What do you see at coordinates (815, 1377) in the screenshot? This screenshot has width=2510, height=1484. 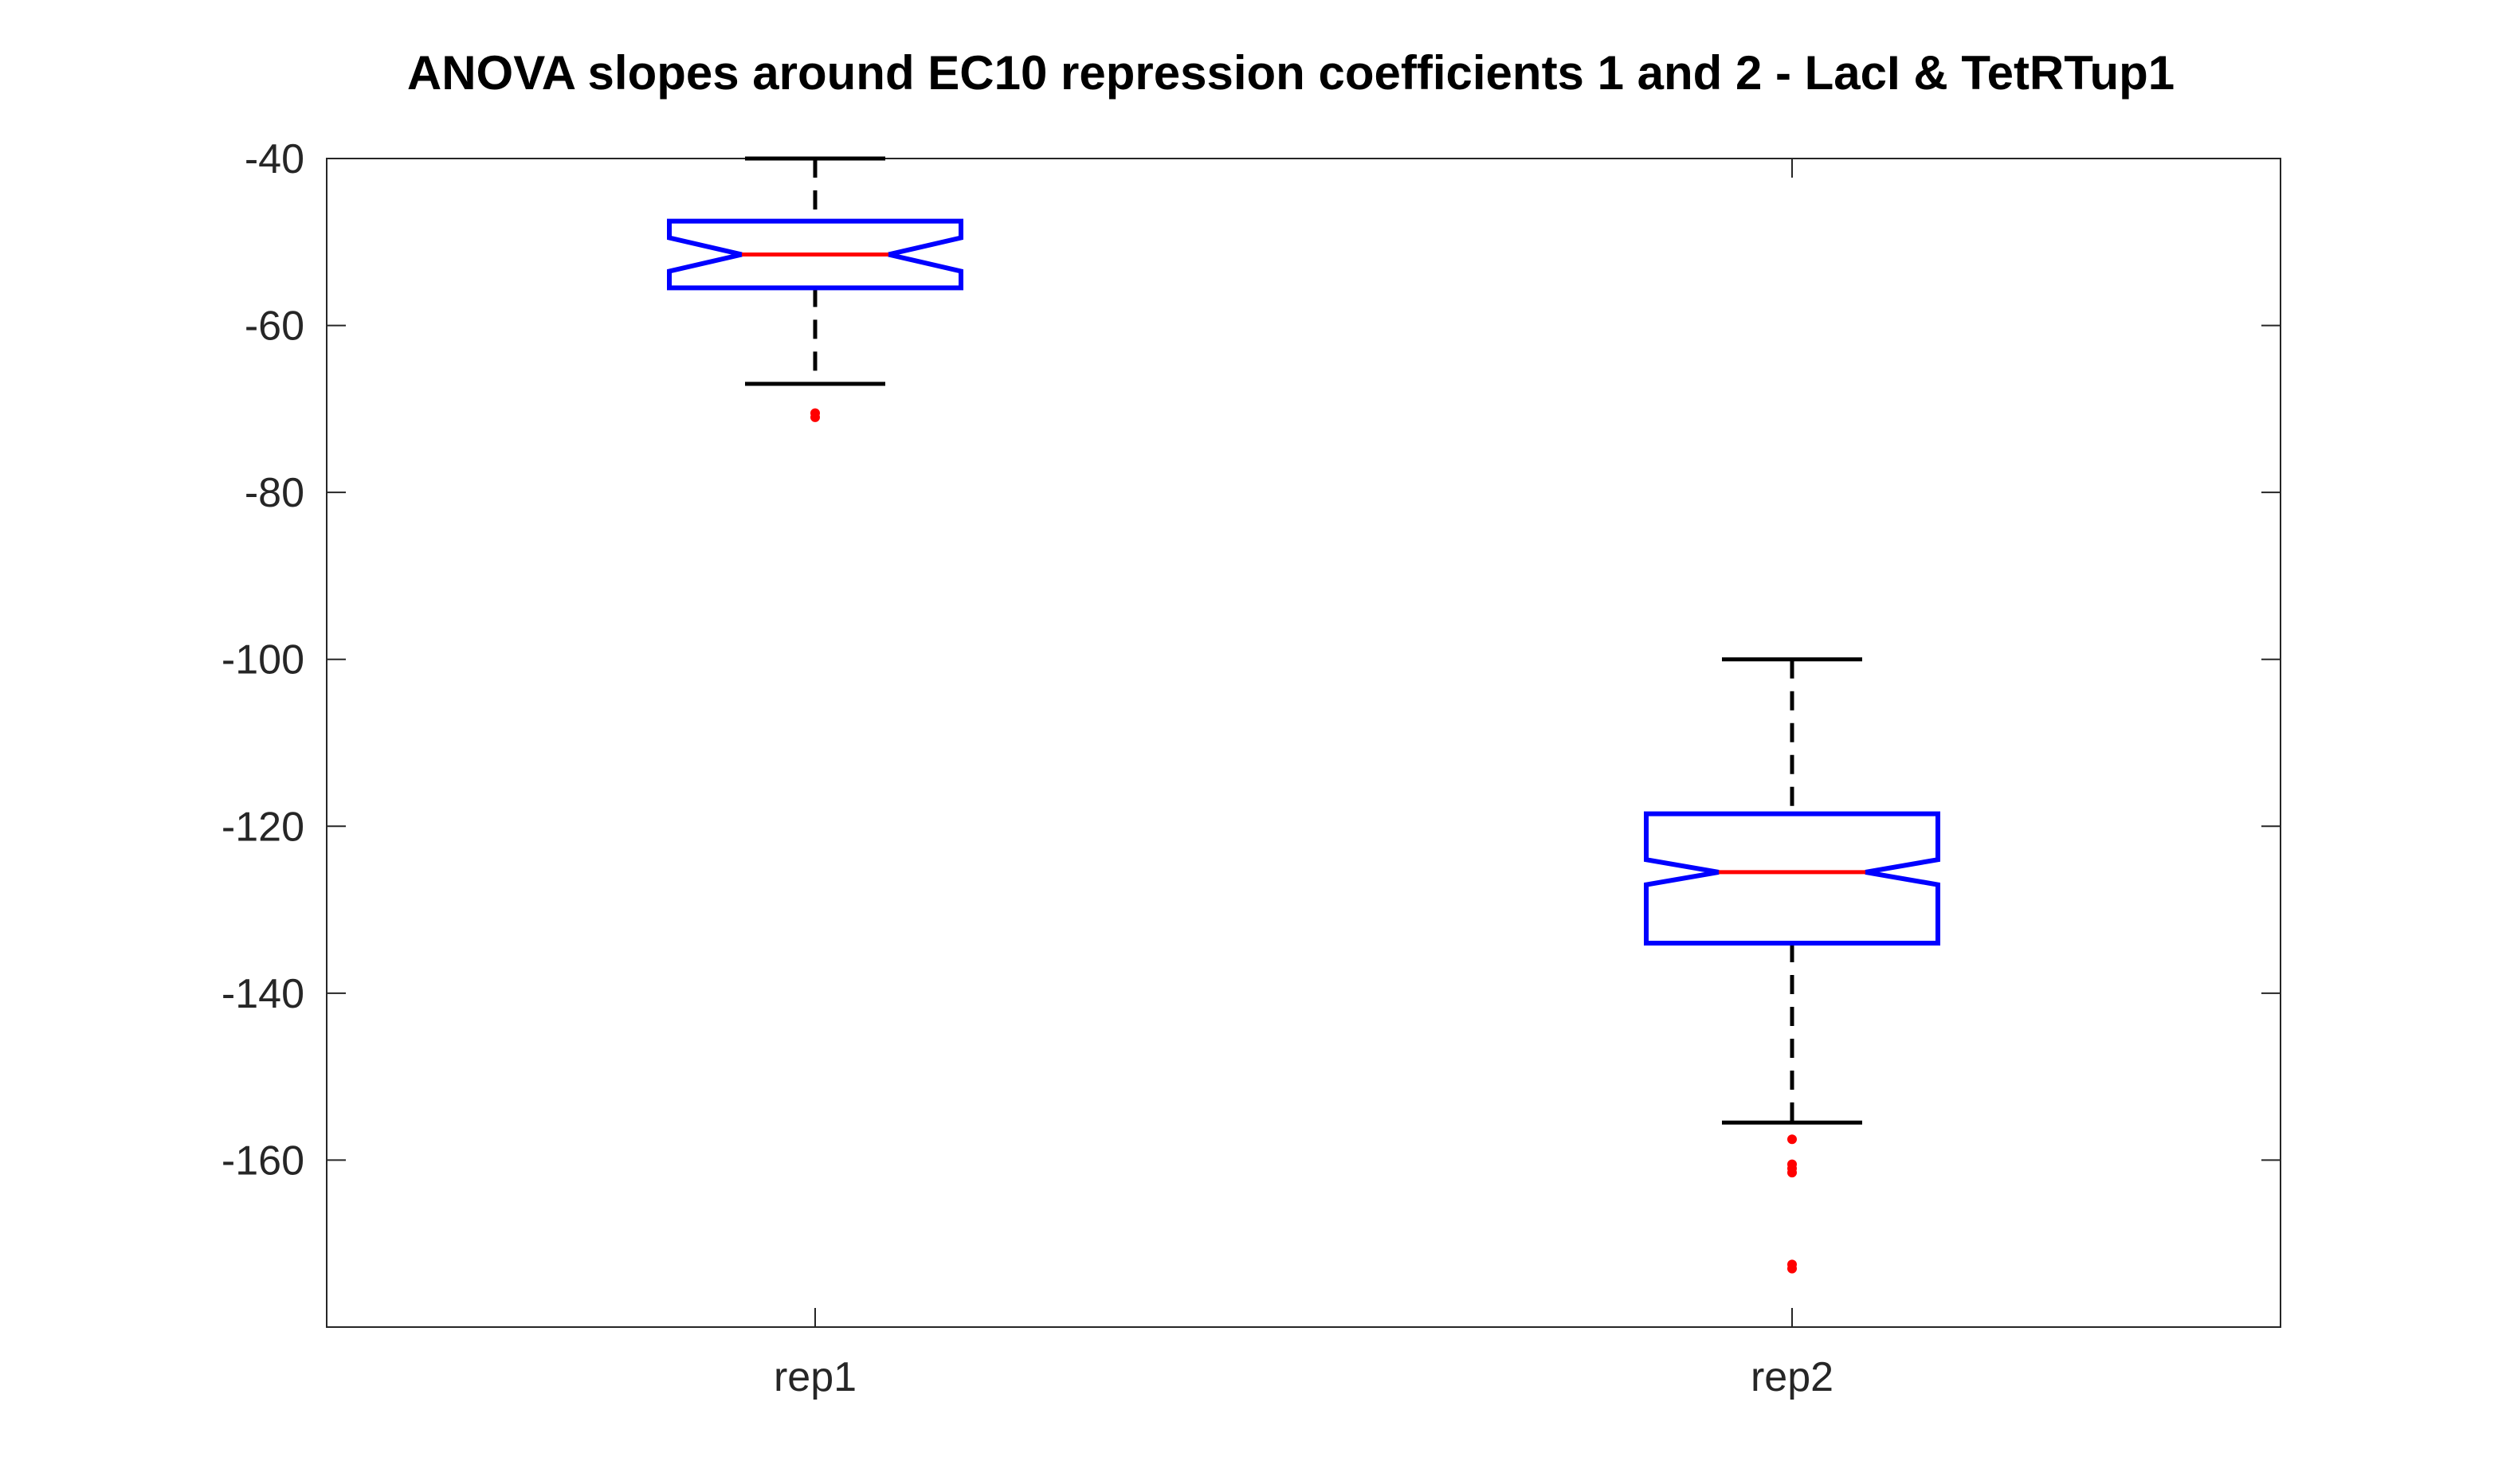 I see `x-tick-label: rep1` at bounding box center [815, 1377].